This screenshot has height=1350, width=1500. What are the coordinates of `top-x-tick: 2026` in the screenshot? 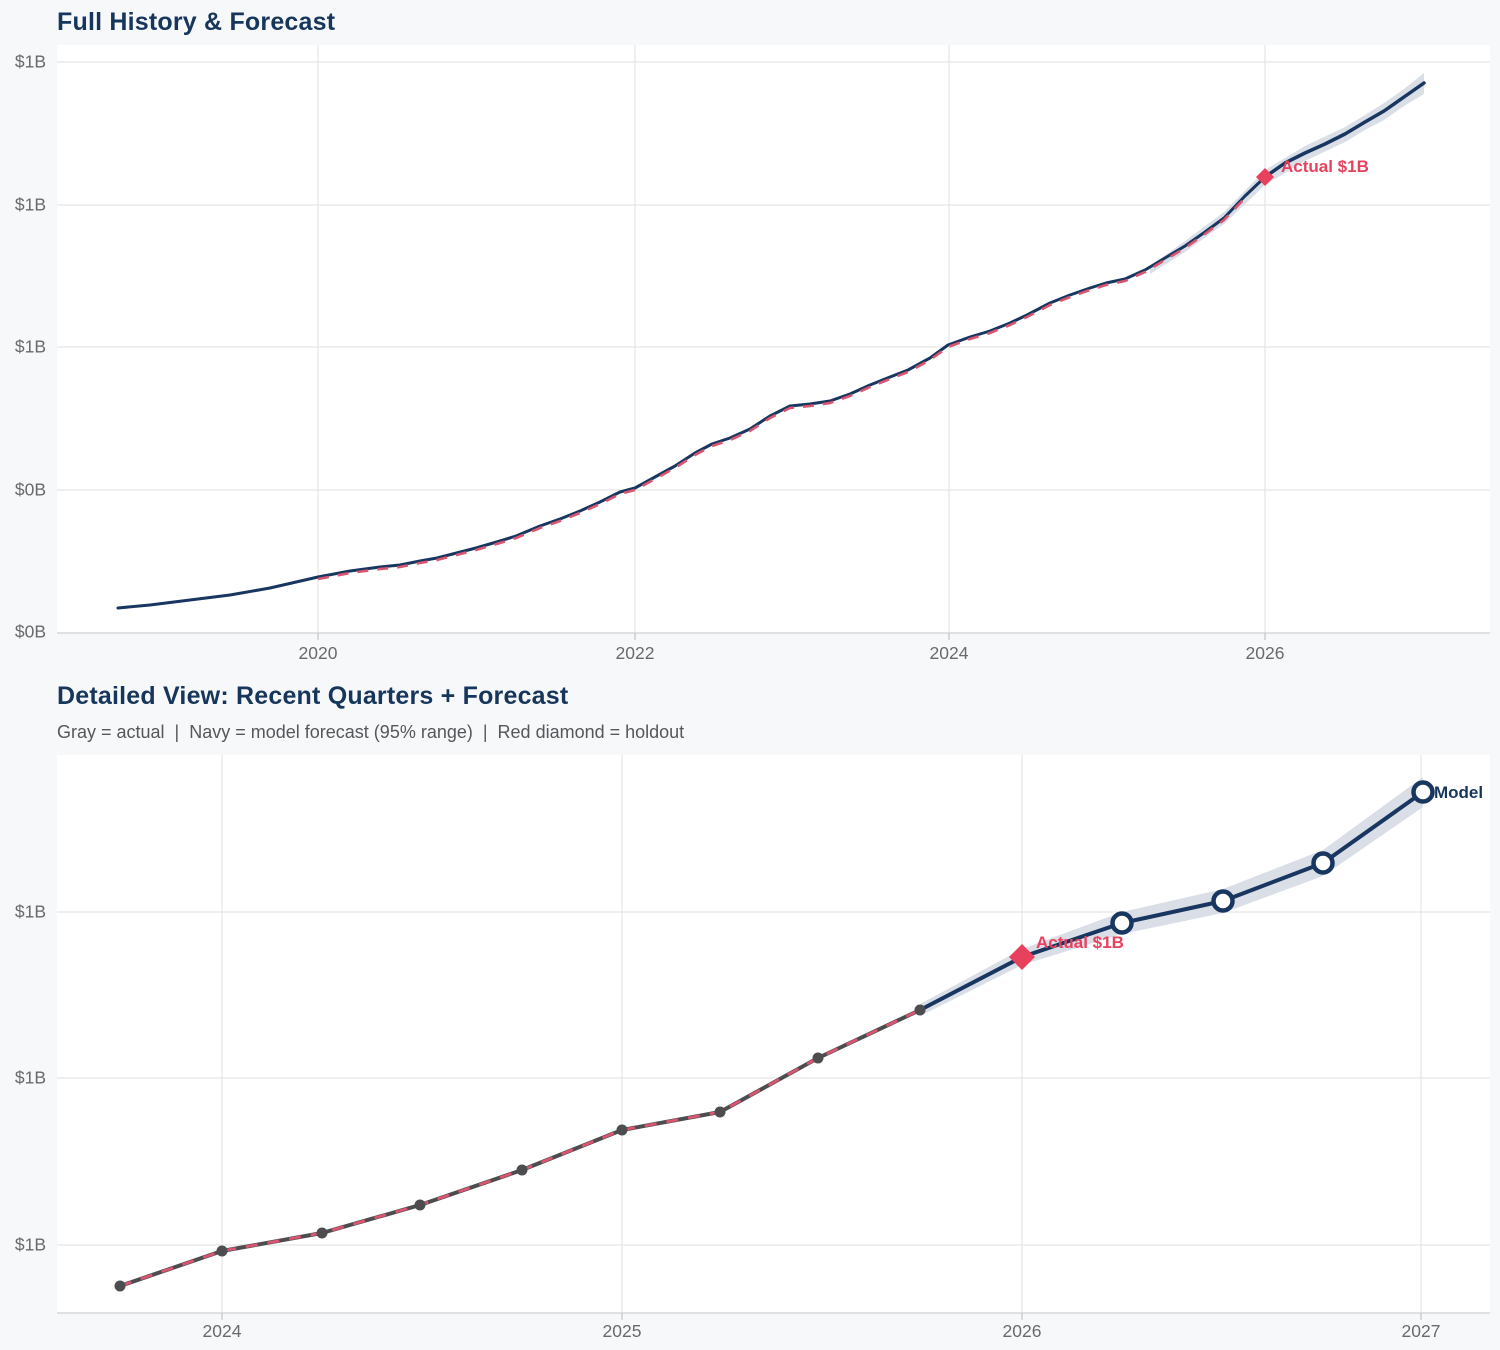 It's located at (1265, 653).